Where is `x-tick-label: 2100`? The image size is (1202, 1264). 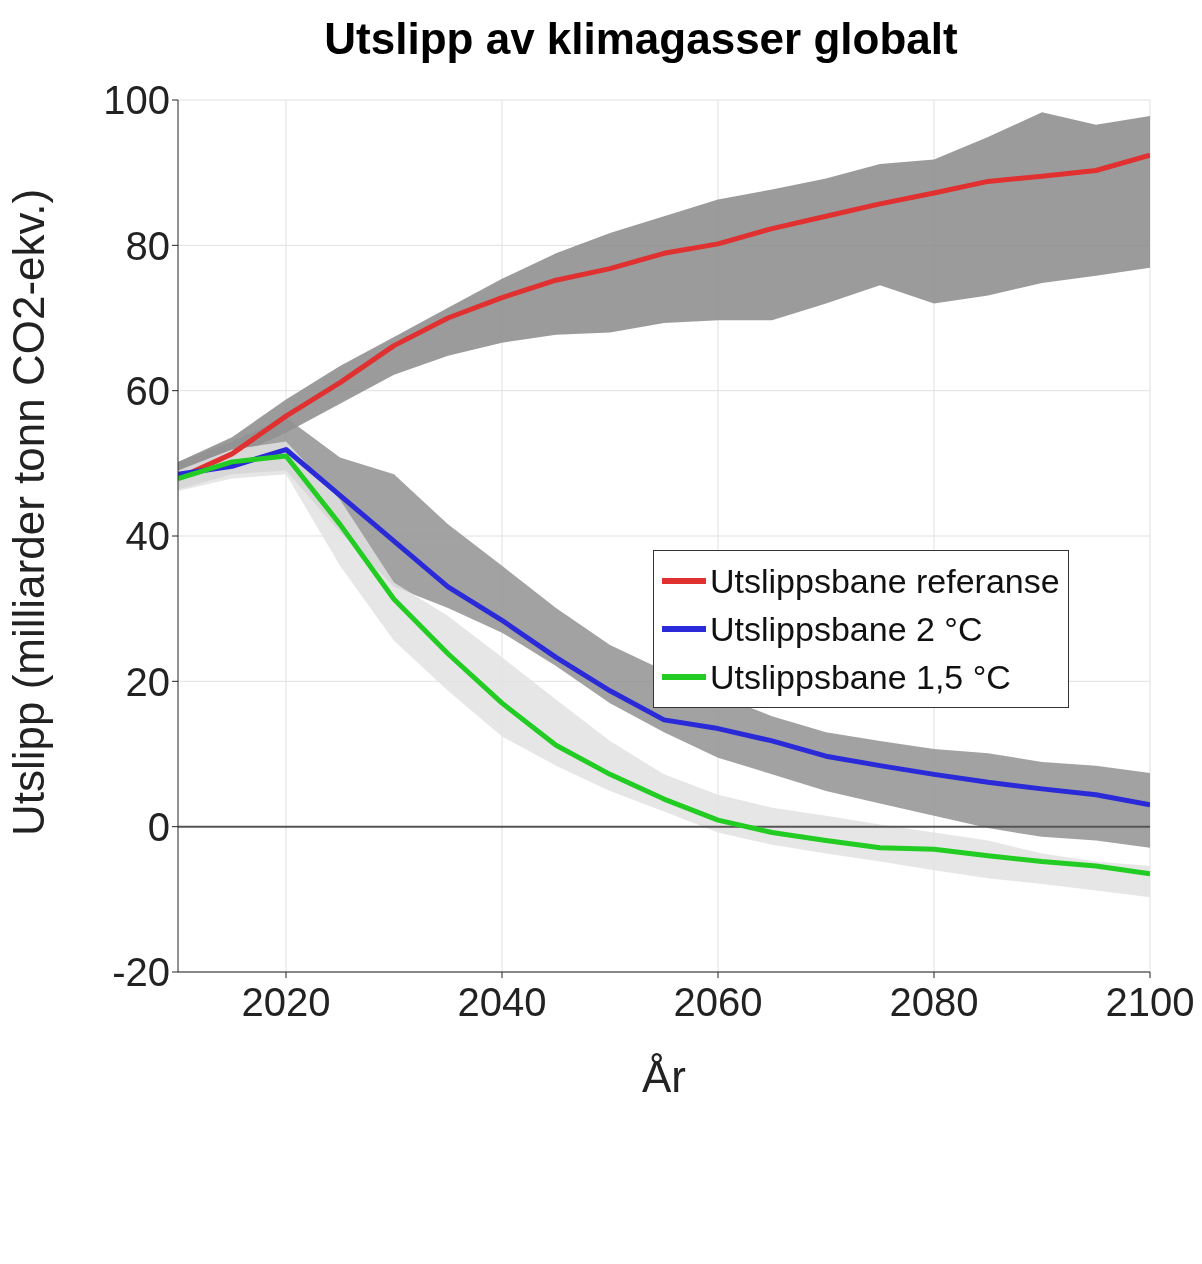
x-tick-label: 2100 is located at coordinates (1150, 1002).